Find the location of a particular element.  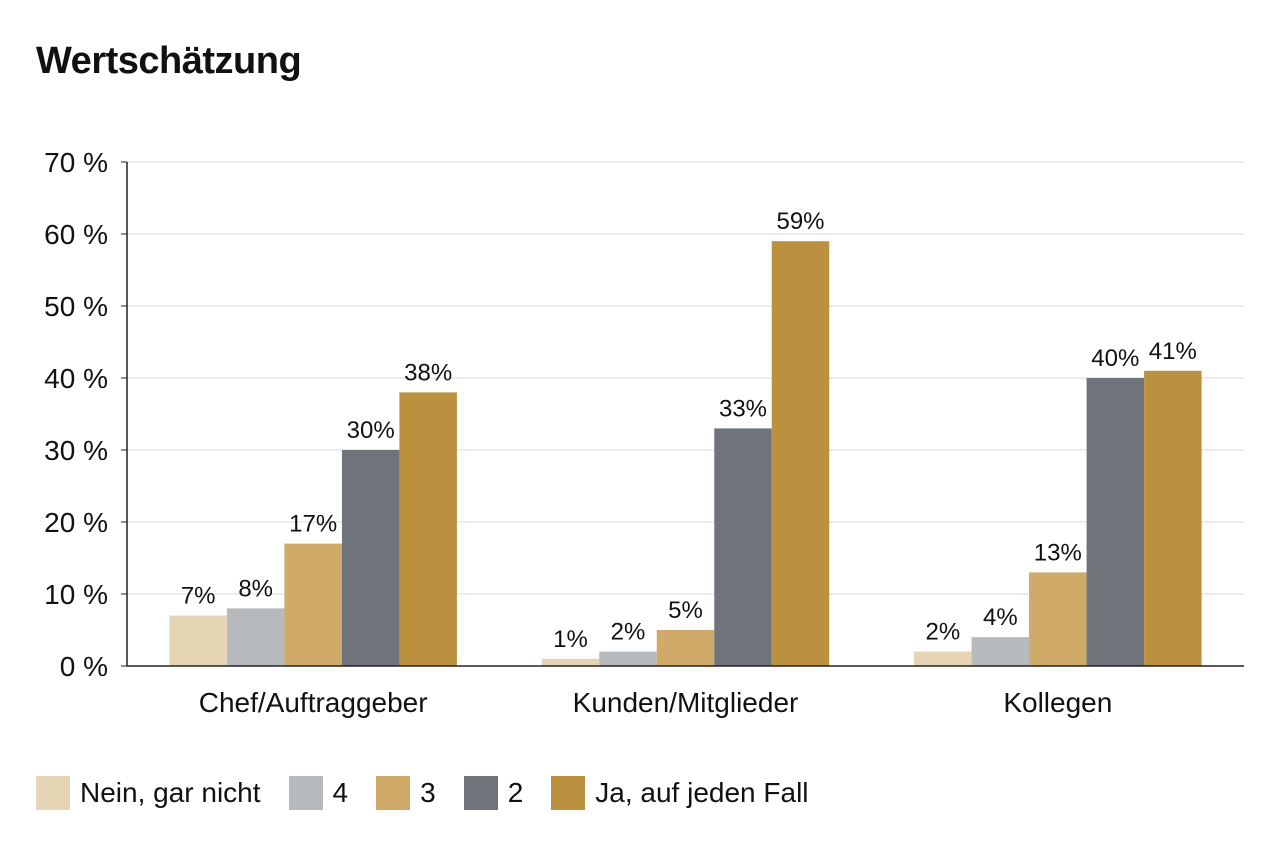

legend-label: Nein, gar nicht is located at coordinates (170, 792).